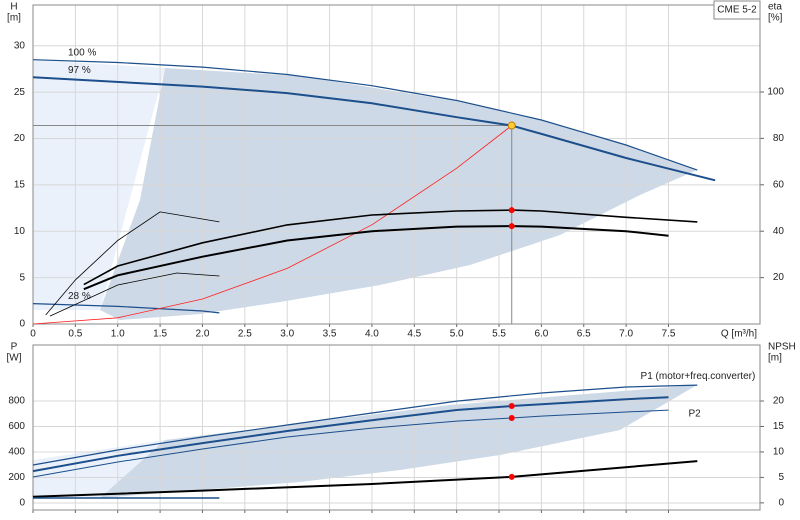 This screenshot has width=800, height=520. I want to click on y2-axis-unit: [%], so click(775, 18).